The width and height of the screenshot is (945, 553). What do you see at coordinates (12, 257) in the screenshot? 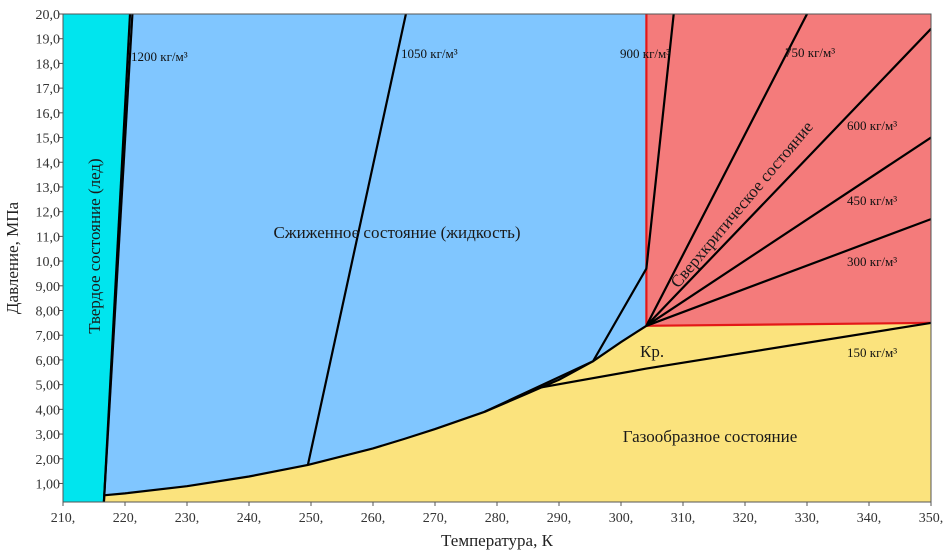
I see `y-axis-label: Давление, МПа` at bounding box center [12, 257].